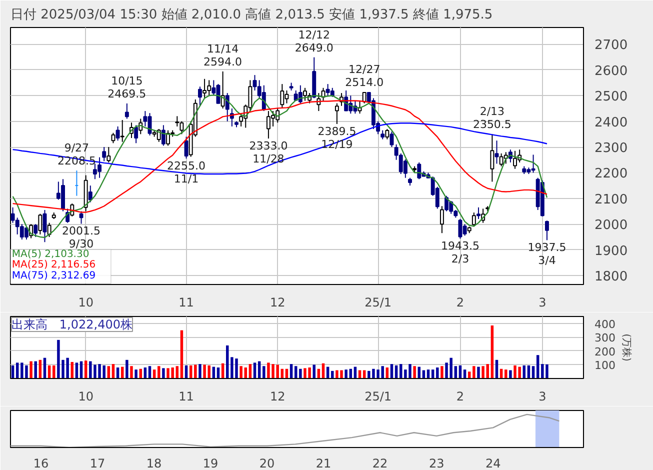 Image resolution: width=653 pixels, height=470 pixels. I want to click on annotation: 2333.0 11/28, so click(268, 153).